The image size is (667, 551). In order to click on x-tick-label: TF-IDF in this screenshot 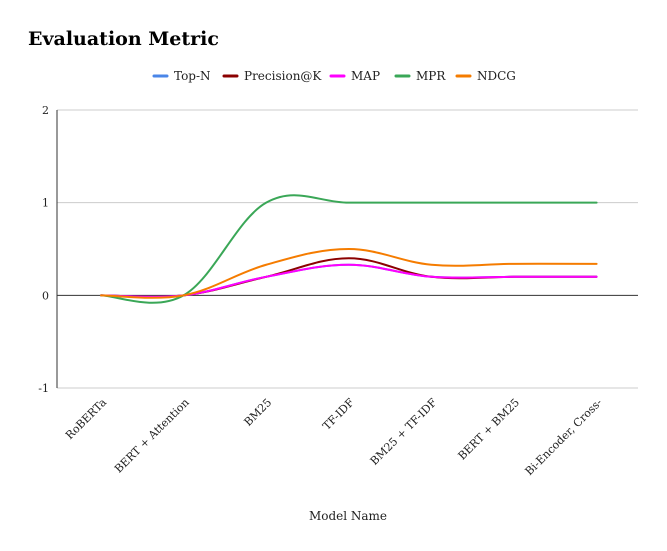, I will do `click(338, 414)`.